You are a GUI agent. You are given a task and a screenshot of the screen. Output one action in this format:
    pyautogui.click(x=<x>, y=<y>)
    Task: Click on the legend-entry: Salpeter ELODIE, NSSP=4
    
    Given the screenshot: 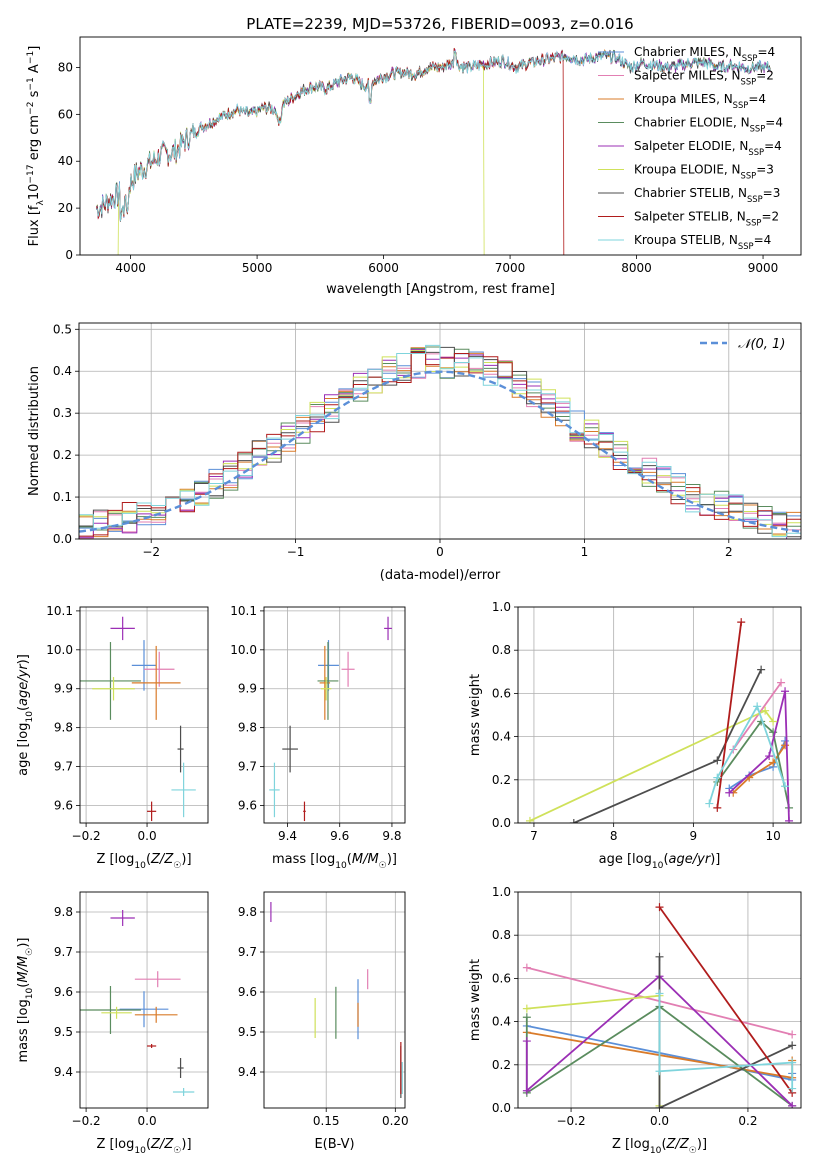 What is the action you would take?
    pyautogui.click(x=708, y=148)
    